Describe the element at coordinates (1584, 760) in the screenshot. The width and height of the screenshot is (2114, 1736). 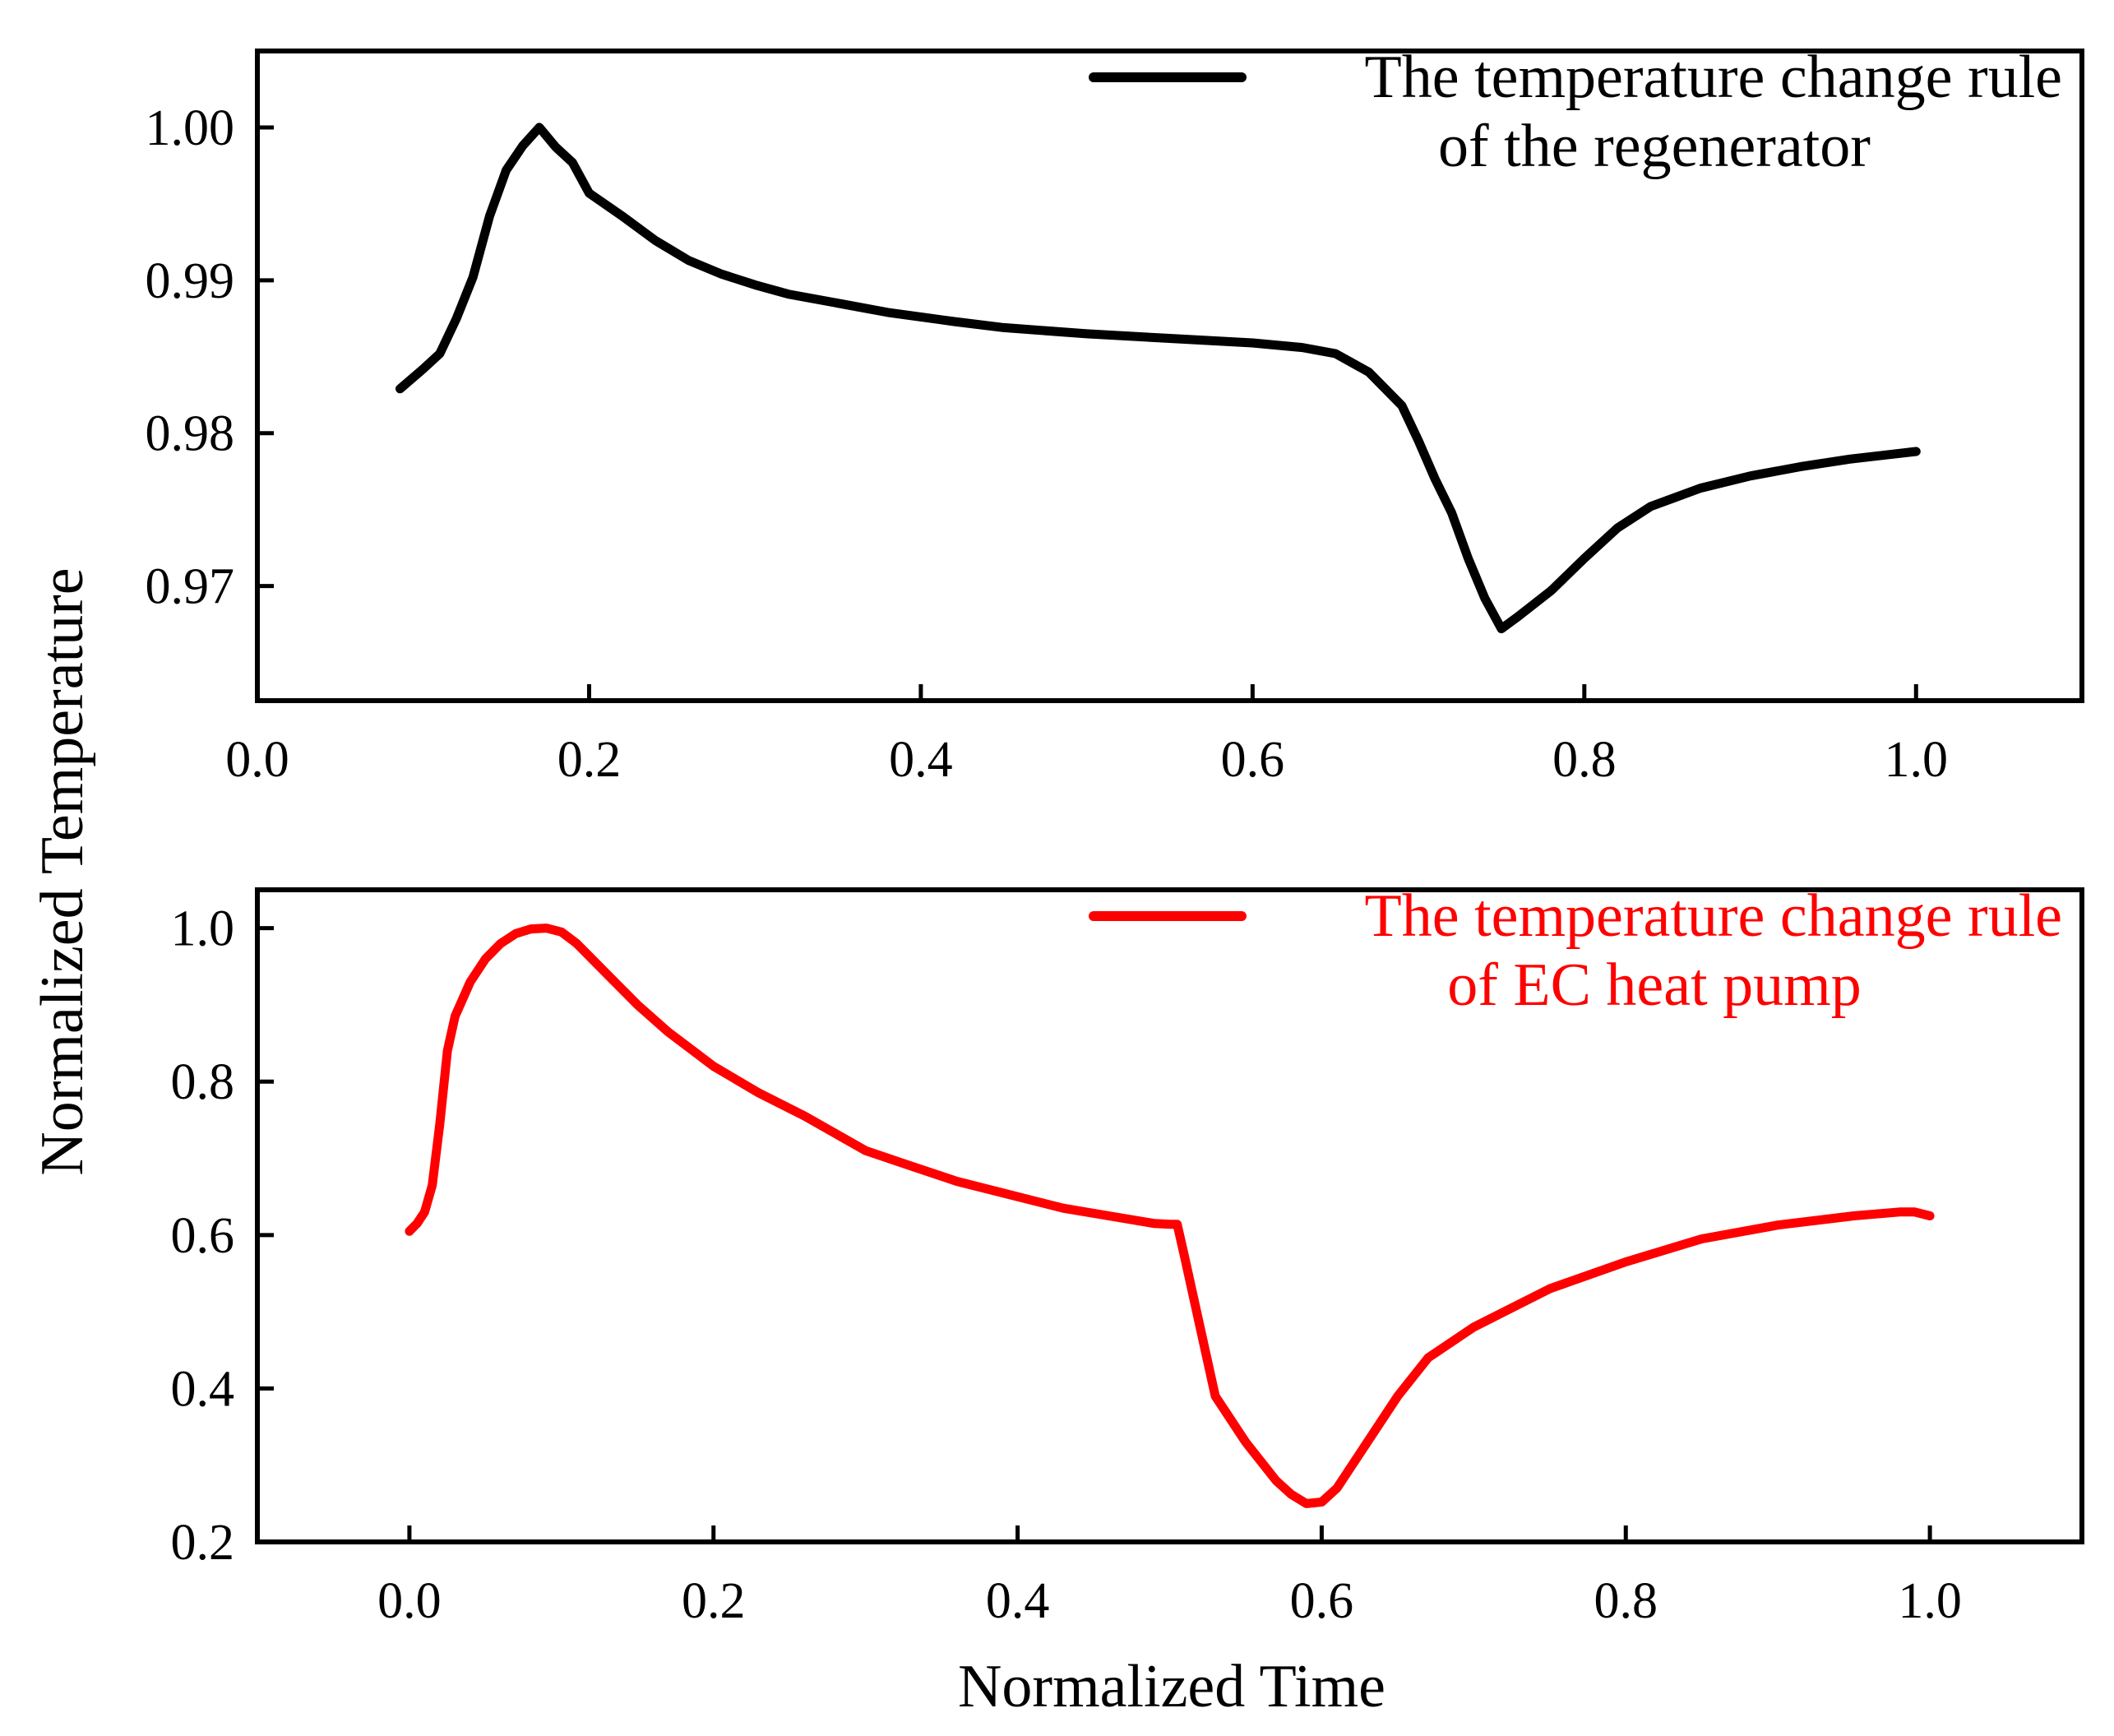
I see `top-x-tick-label: 0.8` at that location.